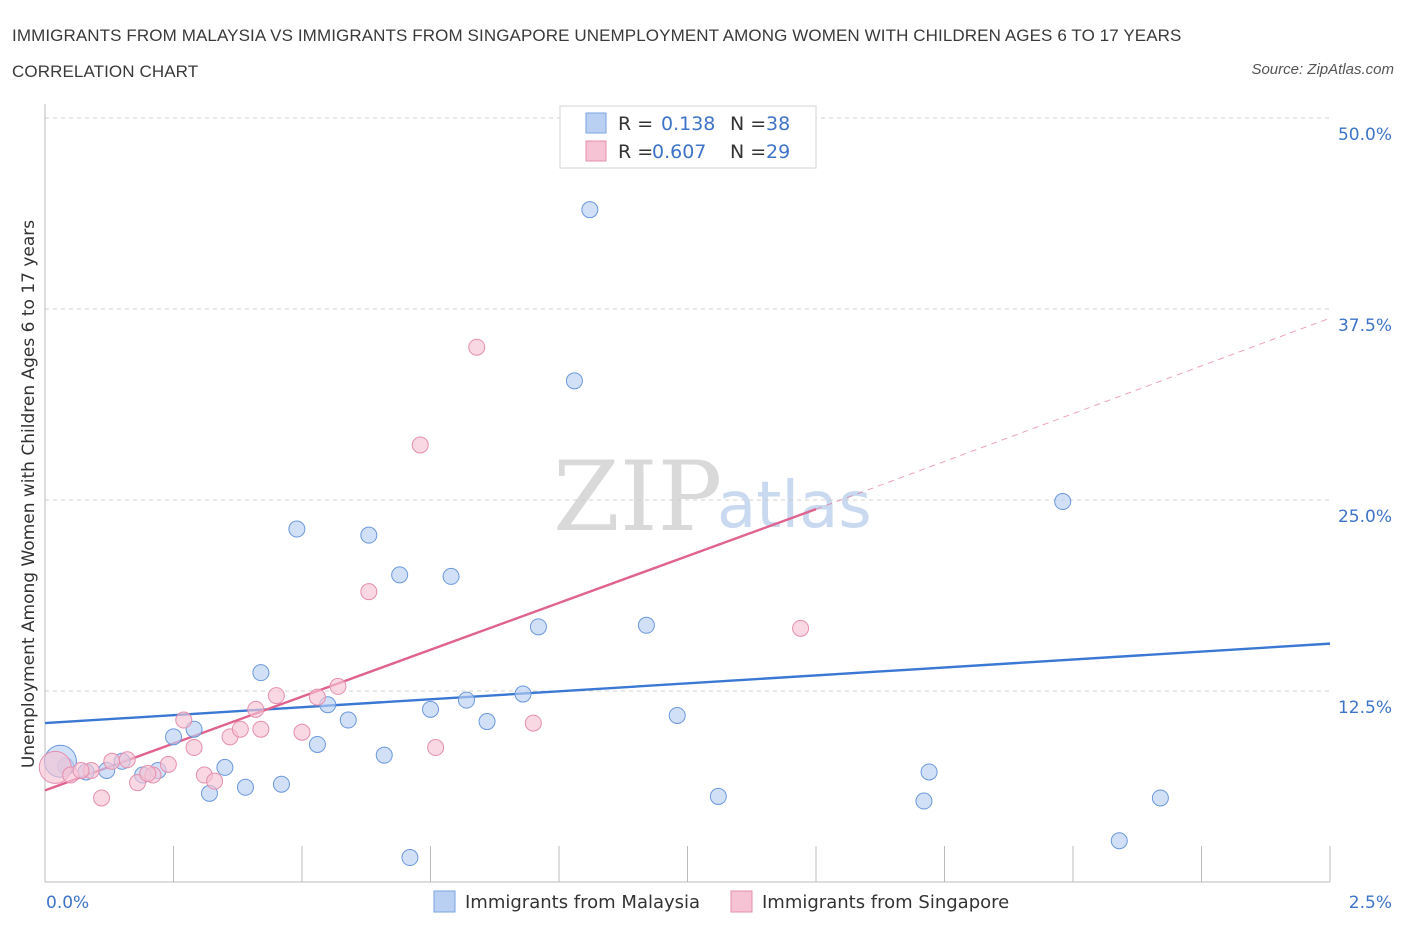  What do you see at coordinates (687, 683) in the screenshot?
I see `trend-line-malaysia` at bounding box center [687, 683].